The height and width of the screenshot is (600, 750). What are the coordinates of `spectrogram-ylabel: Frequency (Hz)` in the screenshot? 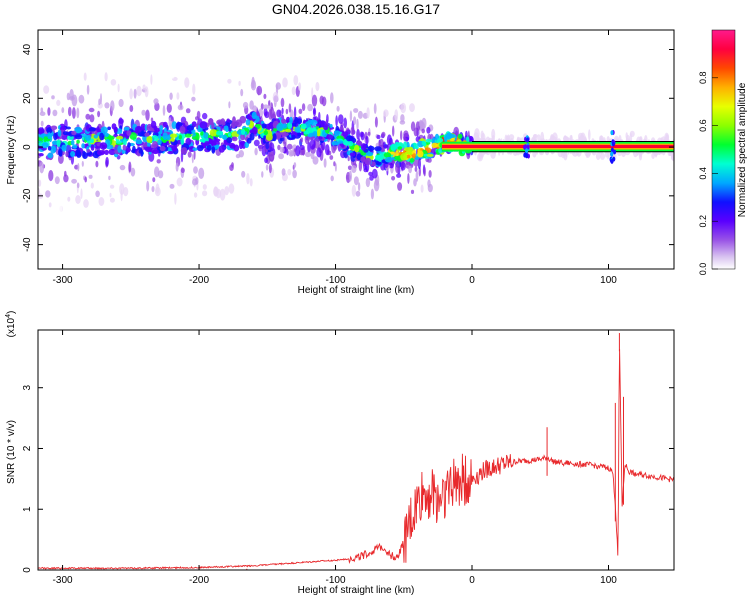 It's located at (11, 150).